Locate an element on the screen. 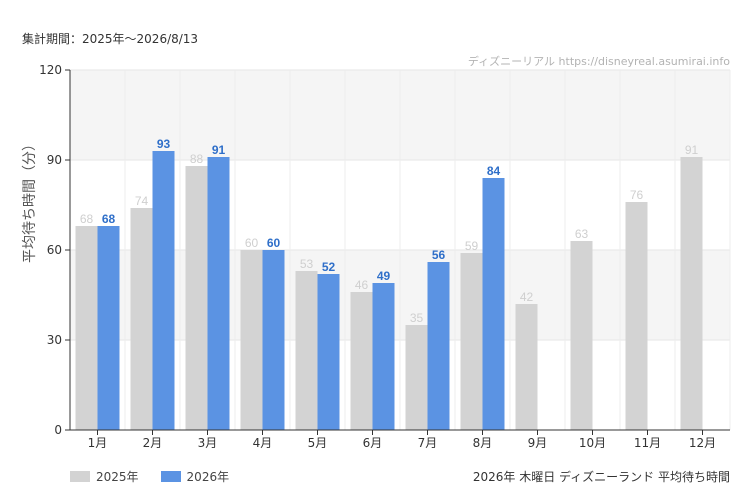 Image resolution: width=750 pixels, height=500 pixels. legend-label-2025: 2025年 is located at coordinates (117, 477).